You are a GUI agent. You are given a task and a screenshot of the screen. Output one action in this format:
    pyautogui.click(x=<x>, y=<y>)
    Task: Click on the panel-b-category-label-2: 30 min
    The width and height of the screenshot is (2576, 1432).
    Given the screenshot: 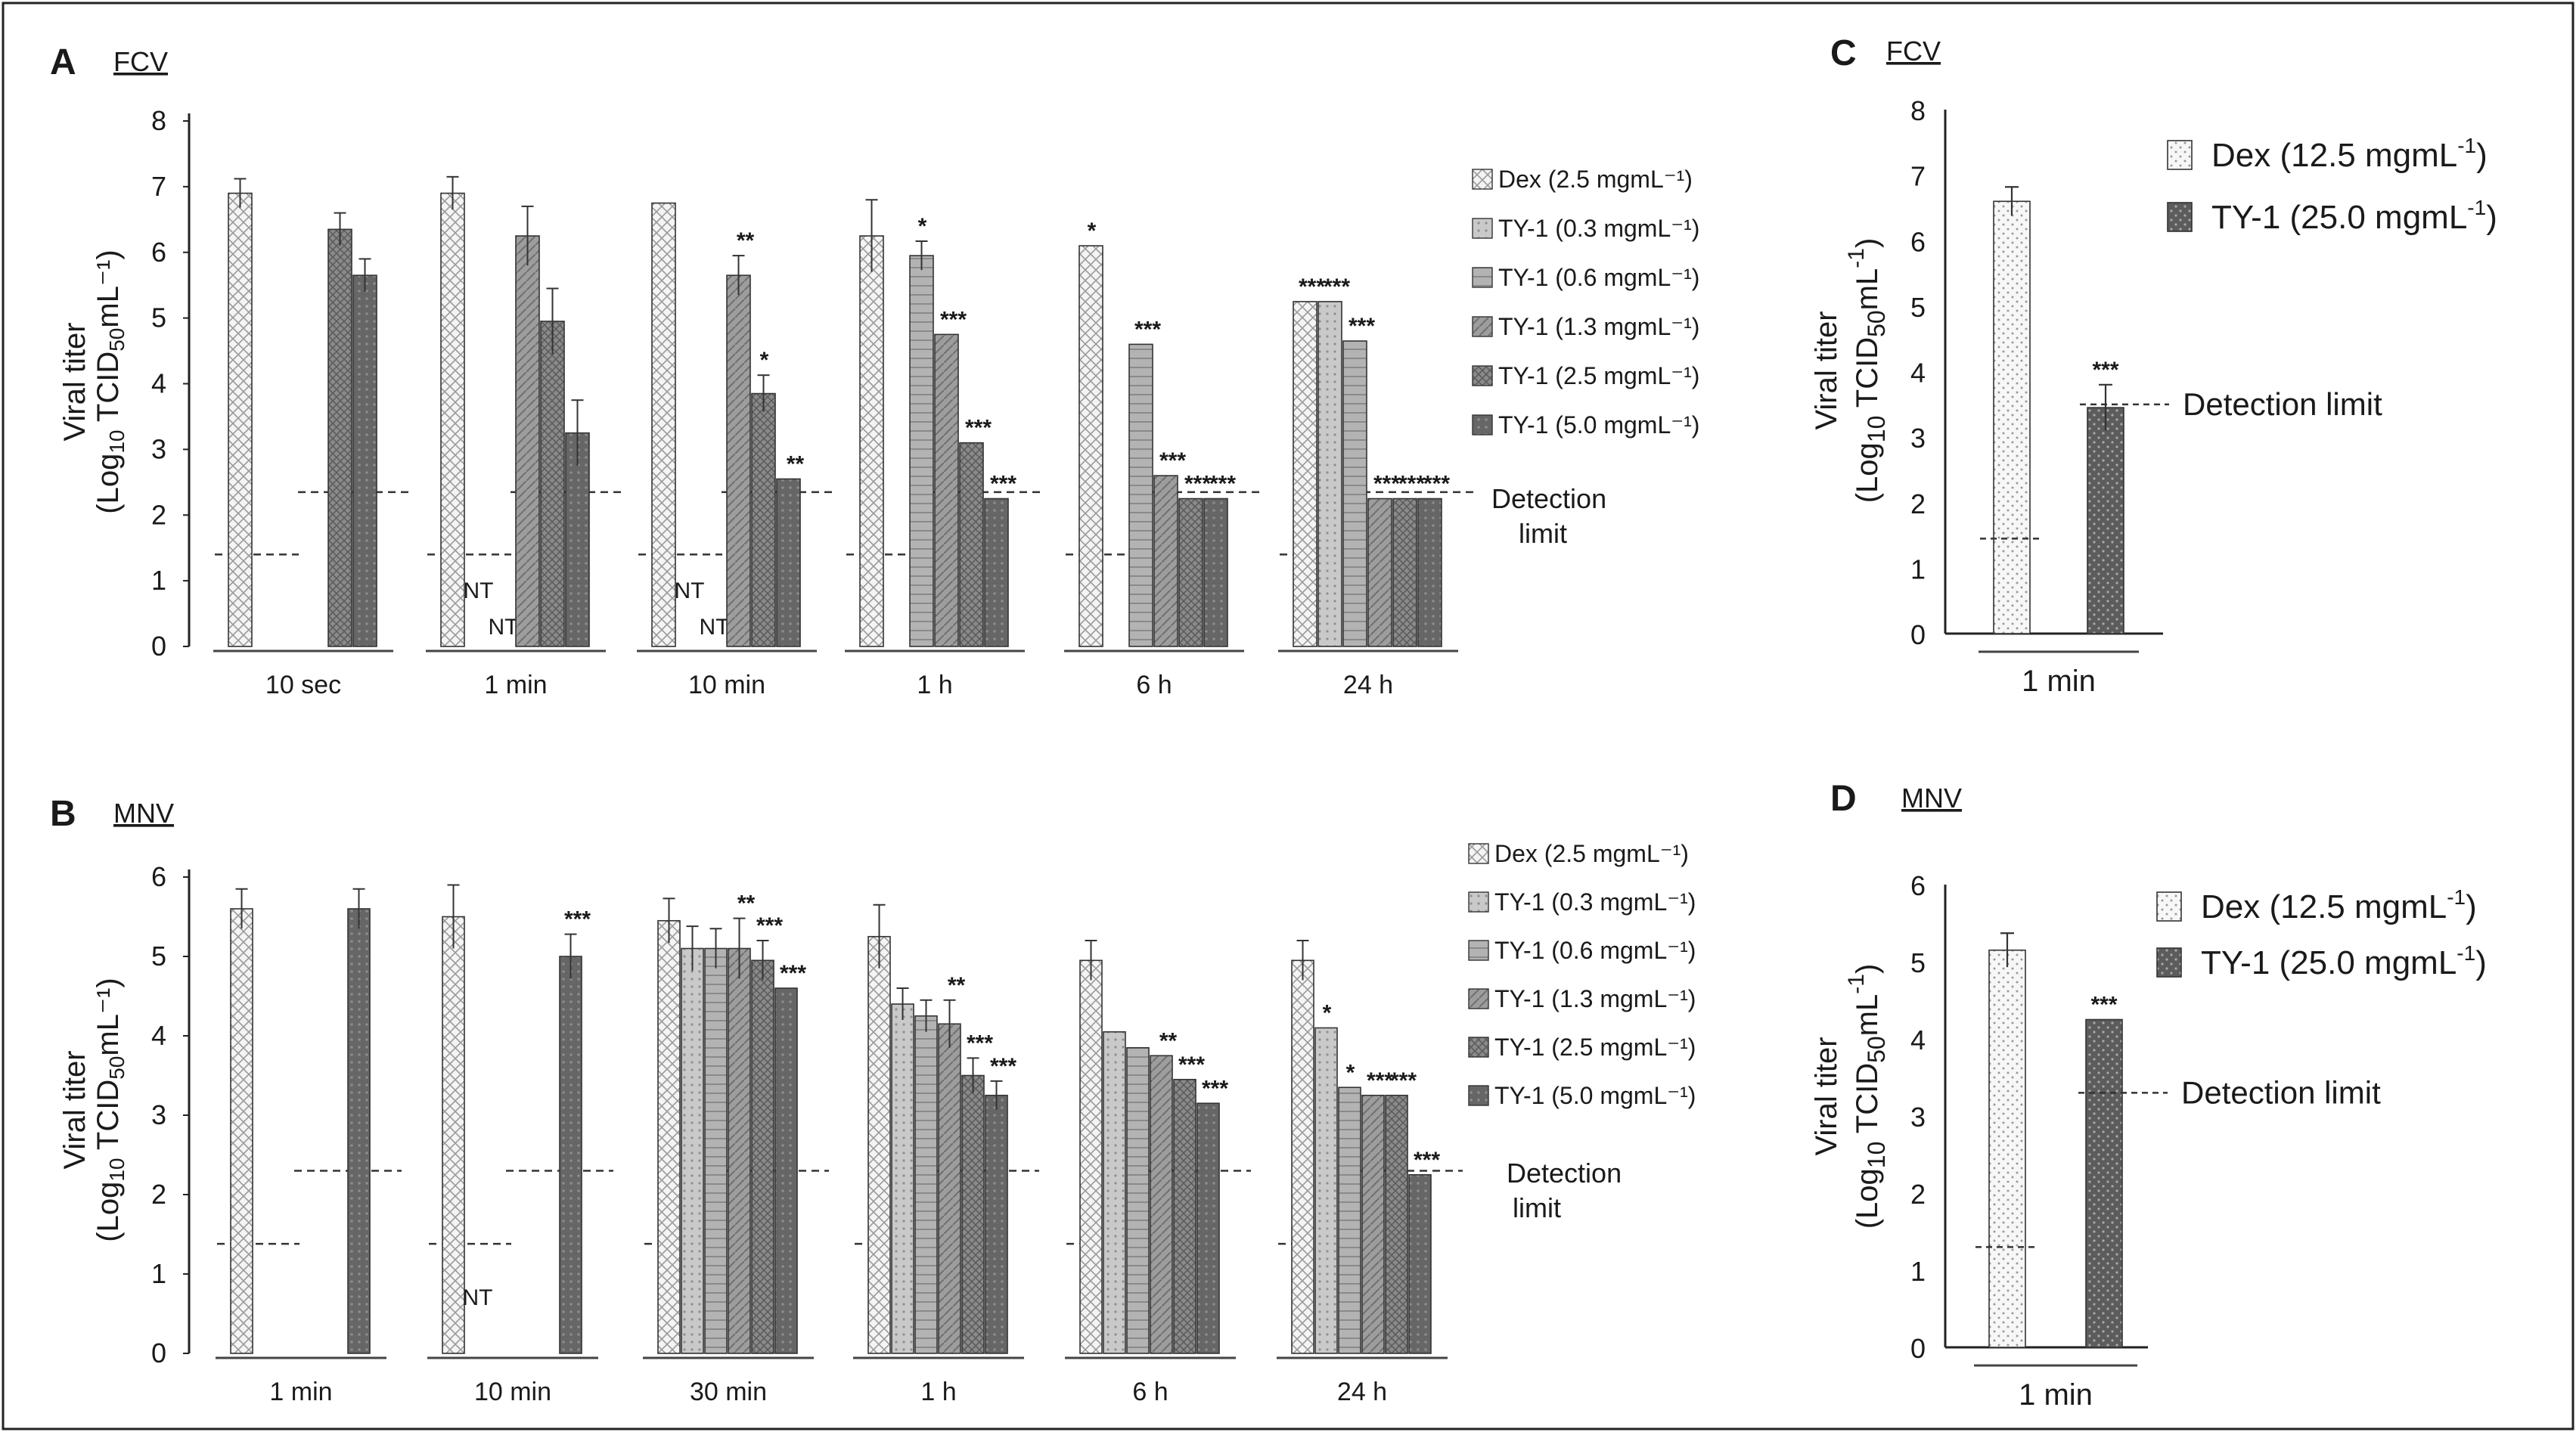 What is the action you would take?
    pyautogui.click(x=728, y=1392)
    